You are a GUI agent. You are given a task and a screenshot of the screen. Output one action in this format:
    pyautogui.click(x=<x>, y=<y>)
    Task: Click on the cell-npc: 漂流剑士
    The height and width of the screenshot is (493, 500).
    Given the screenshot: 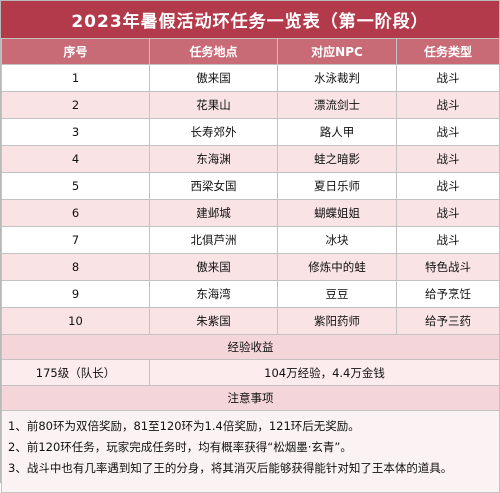 What is the action you would take?
    pyautogui.click(x=337, y=105)
    